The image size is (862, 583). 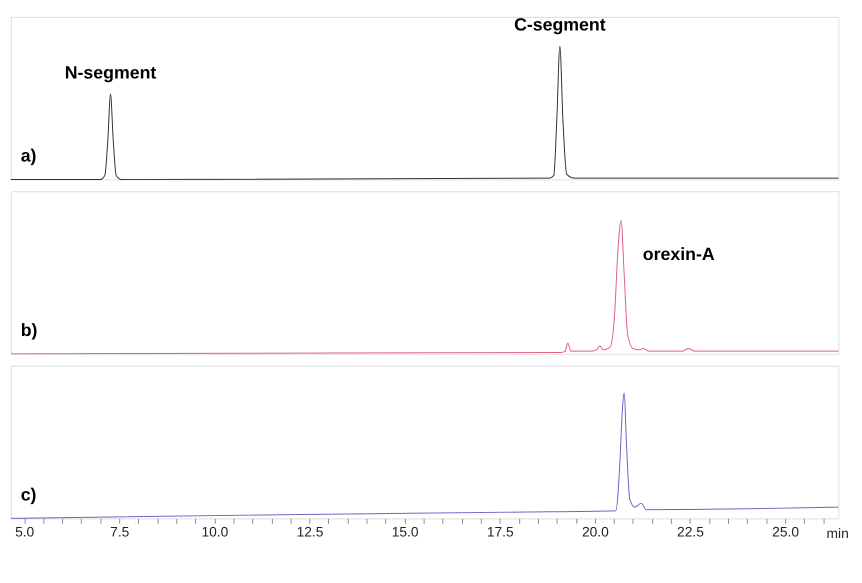 What do you see at coordinates (560, 24) in the screenshot?
I see `annotation: C-segment` at bounding box center [560, 24].